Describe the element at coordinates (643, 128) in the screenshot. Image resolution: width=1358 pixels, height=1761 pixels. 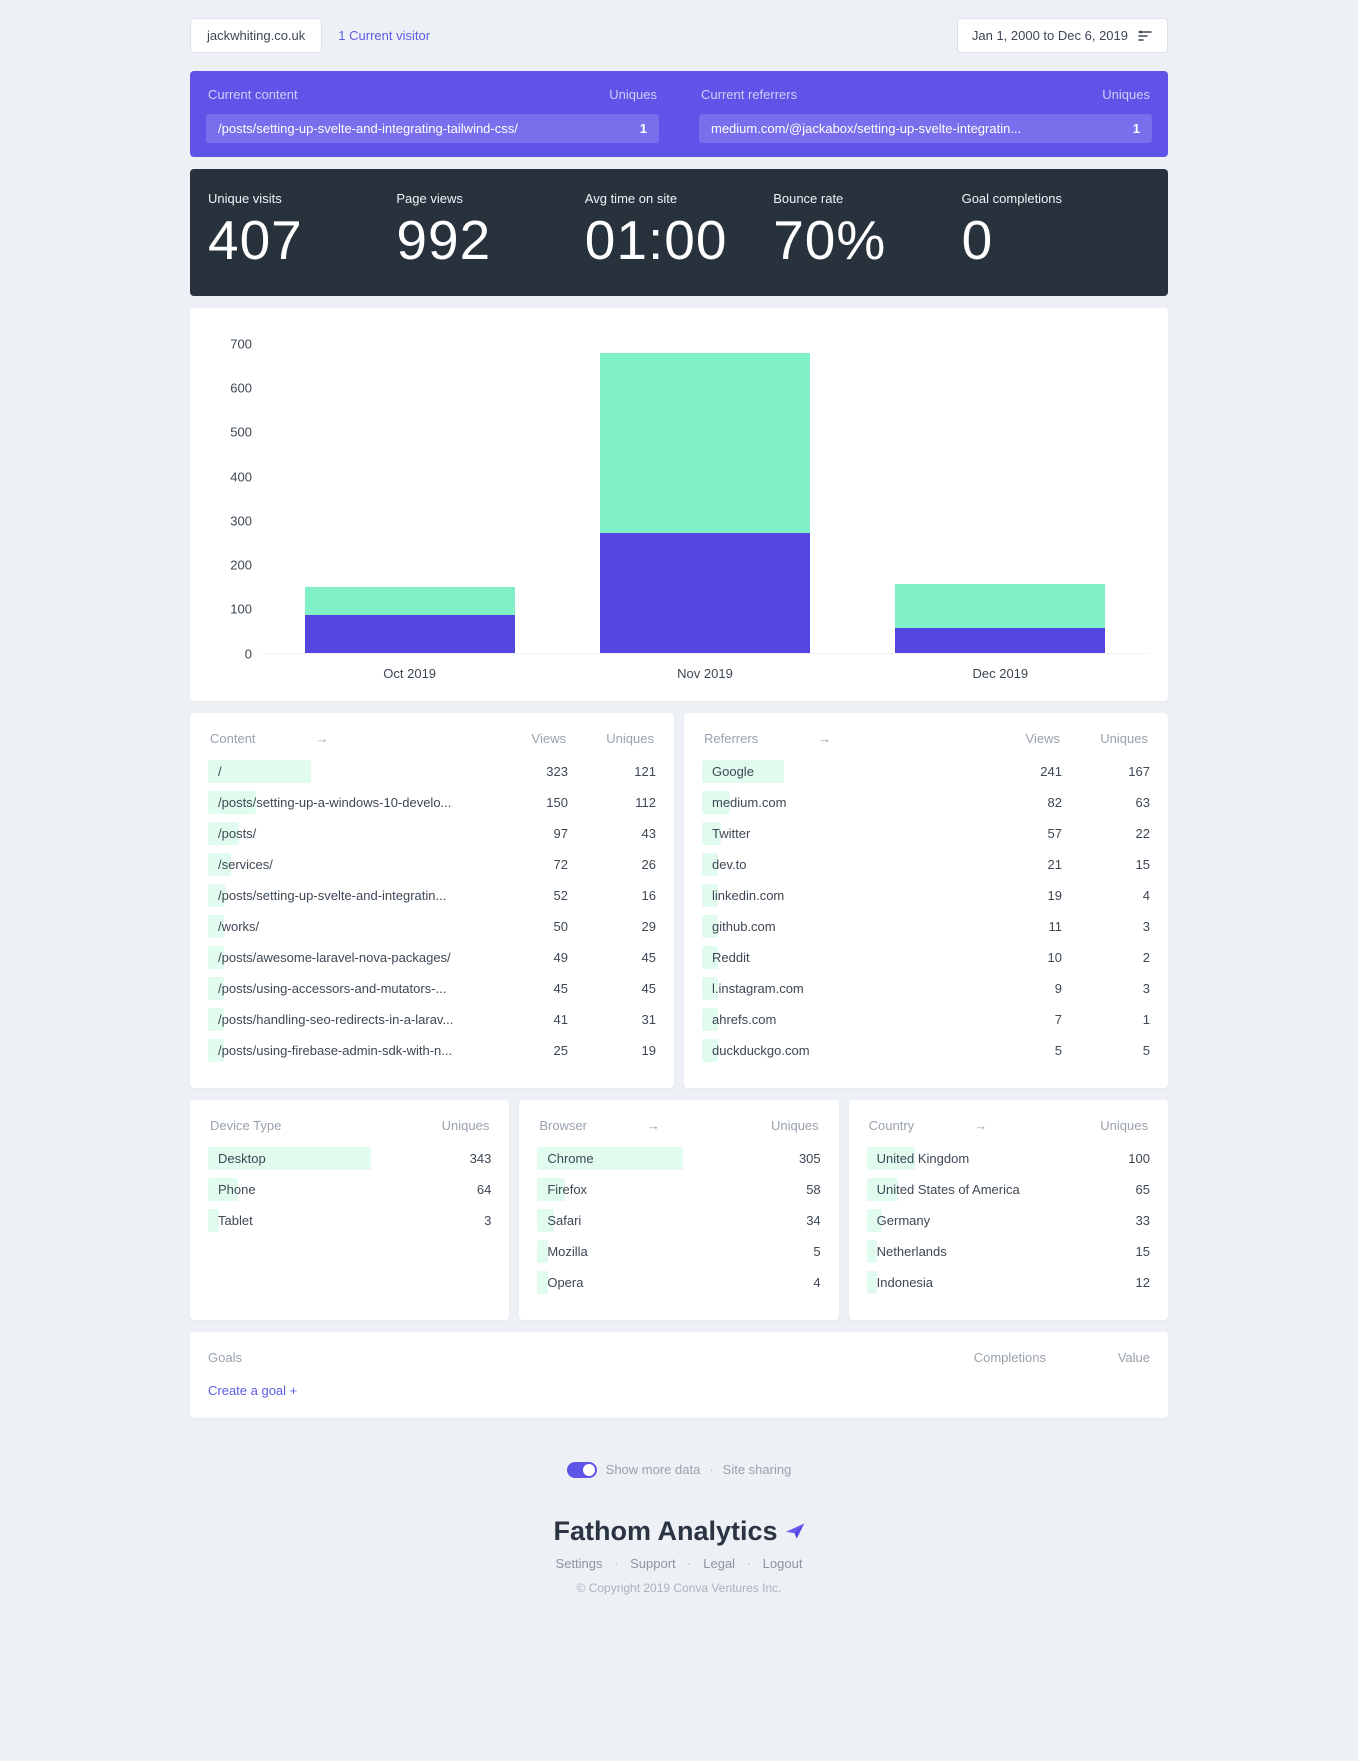
I see `current-content-value: 1` at that location.